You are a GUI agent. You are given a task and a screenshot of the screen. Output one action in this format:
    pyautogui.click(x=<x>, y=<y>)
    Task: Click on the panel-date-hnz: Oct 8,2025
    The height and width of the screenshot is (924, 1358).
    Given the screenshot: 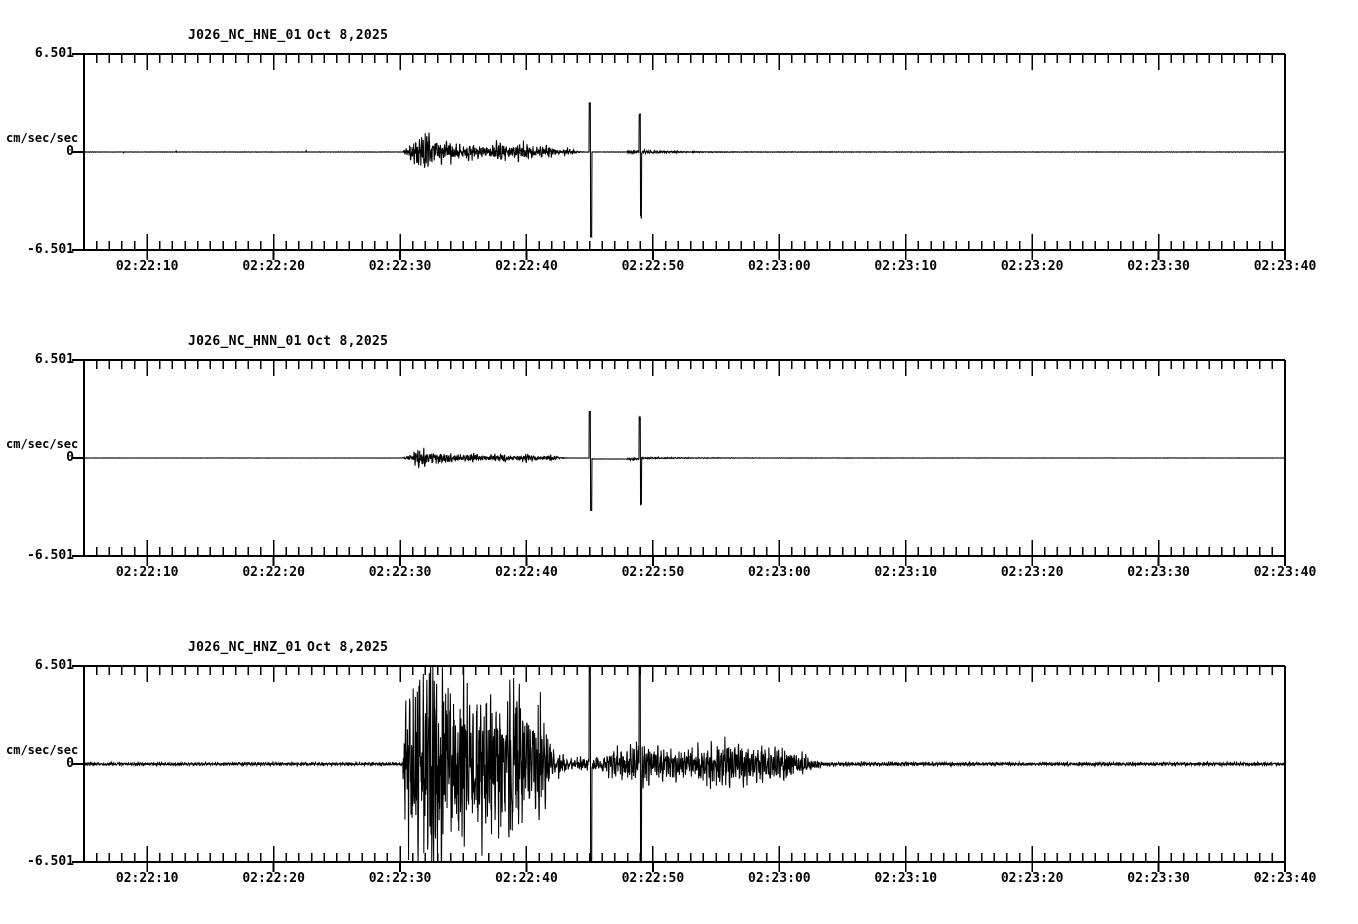 What is the action you would take?
    pyautogui.click(x=348, y=647)
    